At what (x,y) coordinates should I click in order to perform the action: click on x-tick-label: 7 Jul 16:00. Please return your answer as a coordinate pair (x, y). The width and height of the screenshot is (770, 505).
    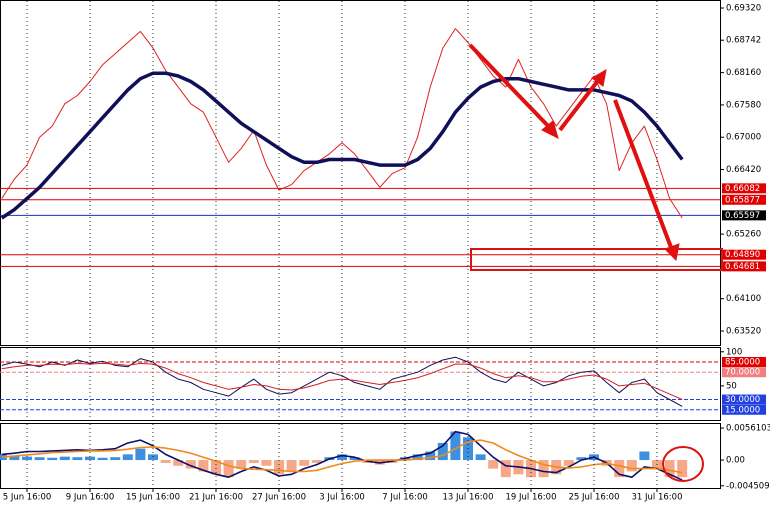
    Looking at the image, I should click on (405, 498).